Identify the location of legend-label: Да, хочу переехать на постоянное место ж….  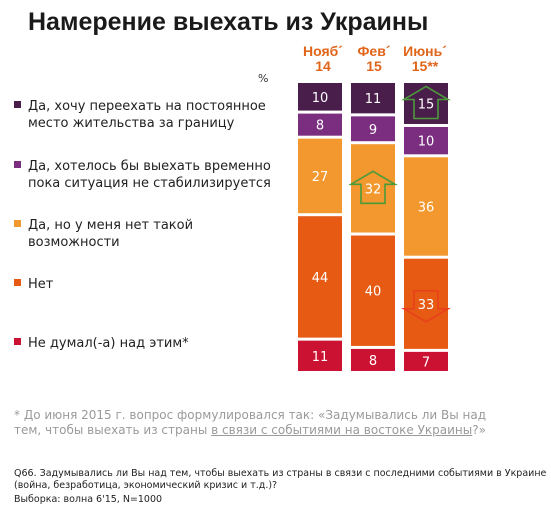
(155, 115).